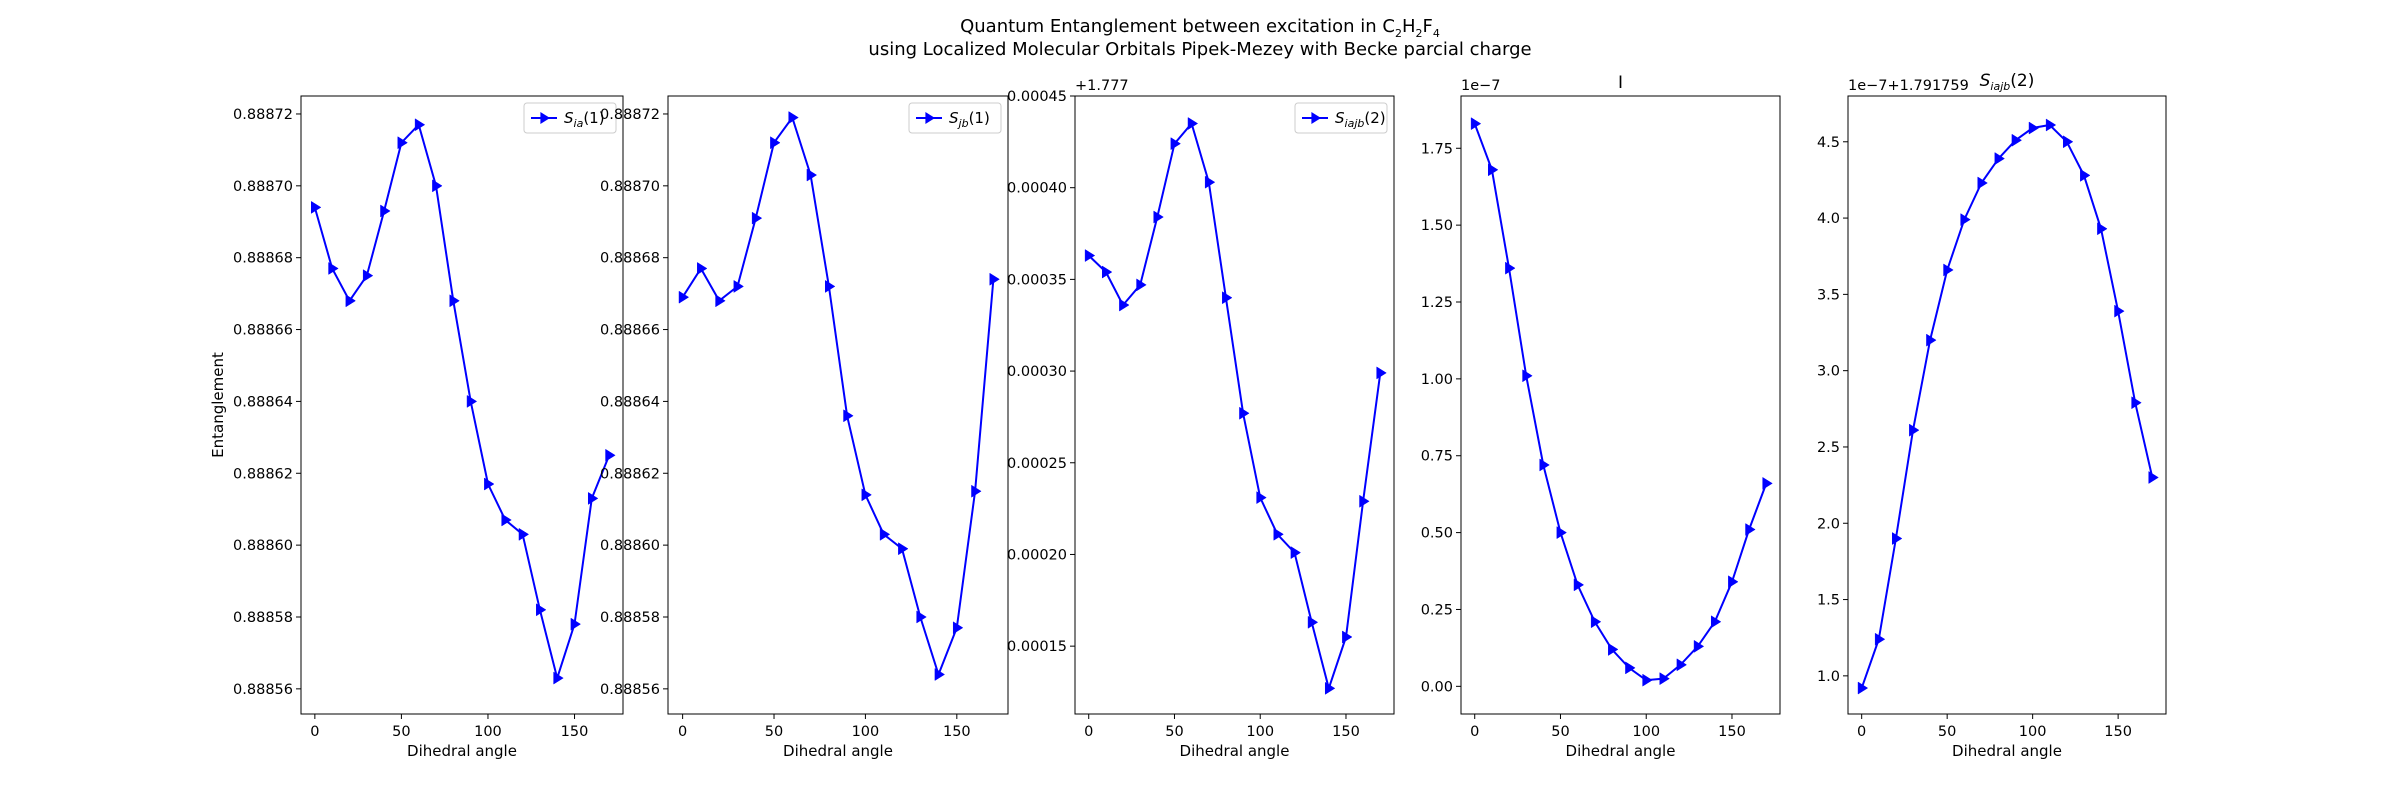 The height and width of the screenshot is (800, 2400). Describe the element at coordinates (1037, 372) in the screenshot. I see `y-tick-label: 0.00030` at that location.